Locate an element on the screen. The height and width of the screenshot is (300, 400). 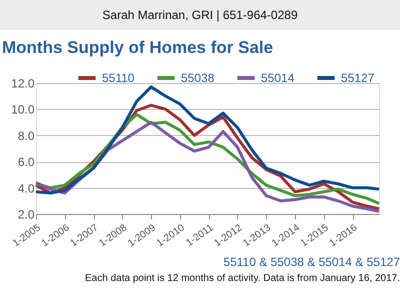
y-tick-label: 12.0 is located at coordinates (23, 83).